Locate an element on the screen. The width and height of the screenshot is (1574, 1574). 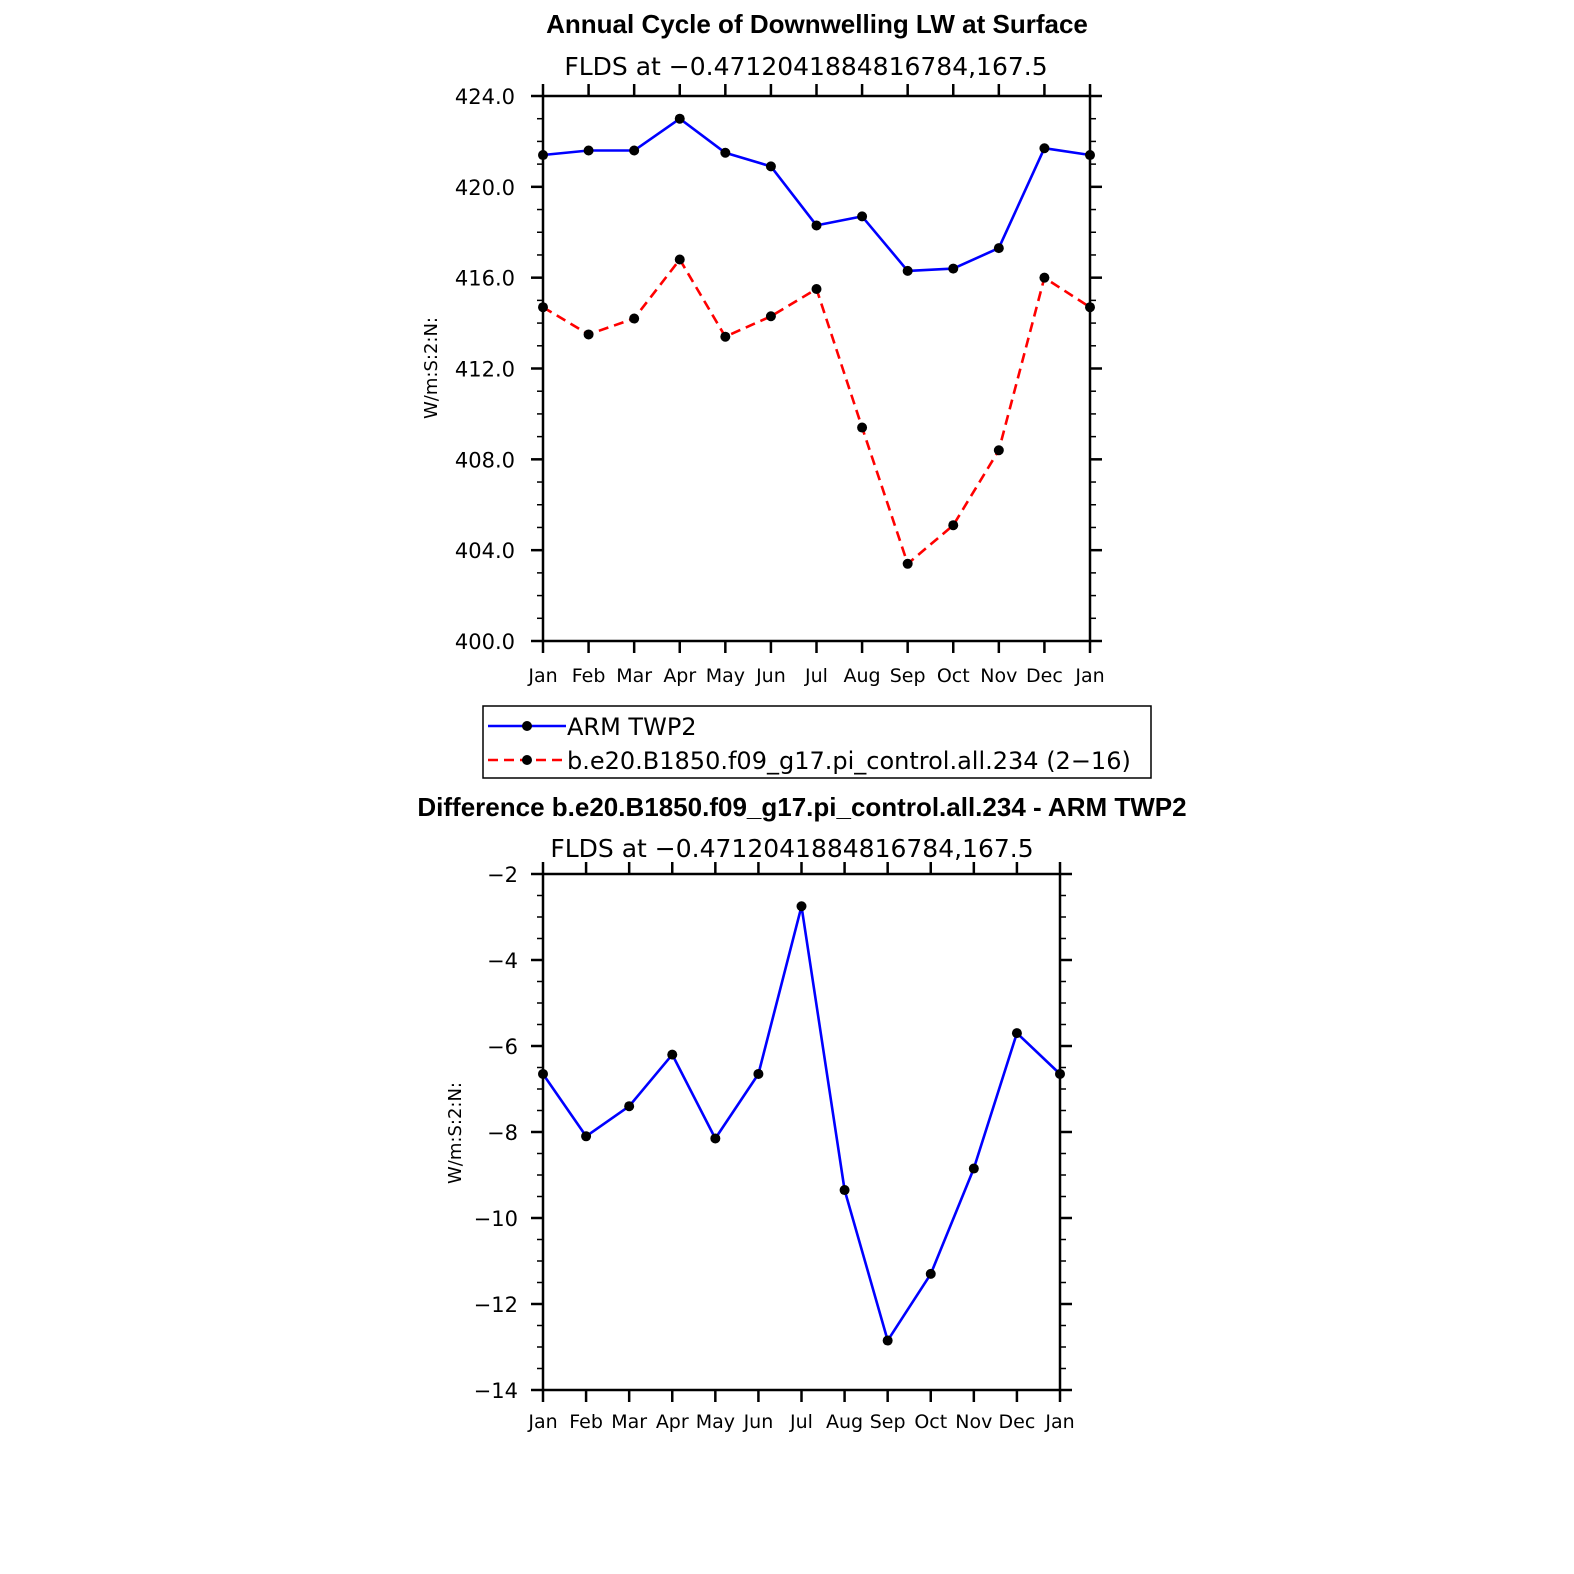
y-tick-label: −2 is located at coordinates (502, 875).